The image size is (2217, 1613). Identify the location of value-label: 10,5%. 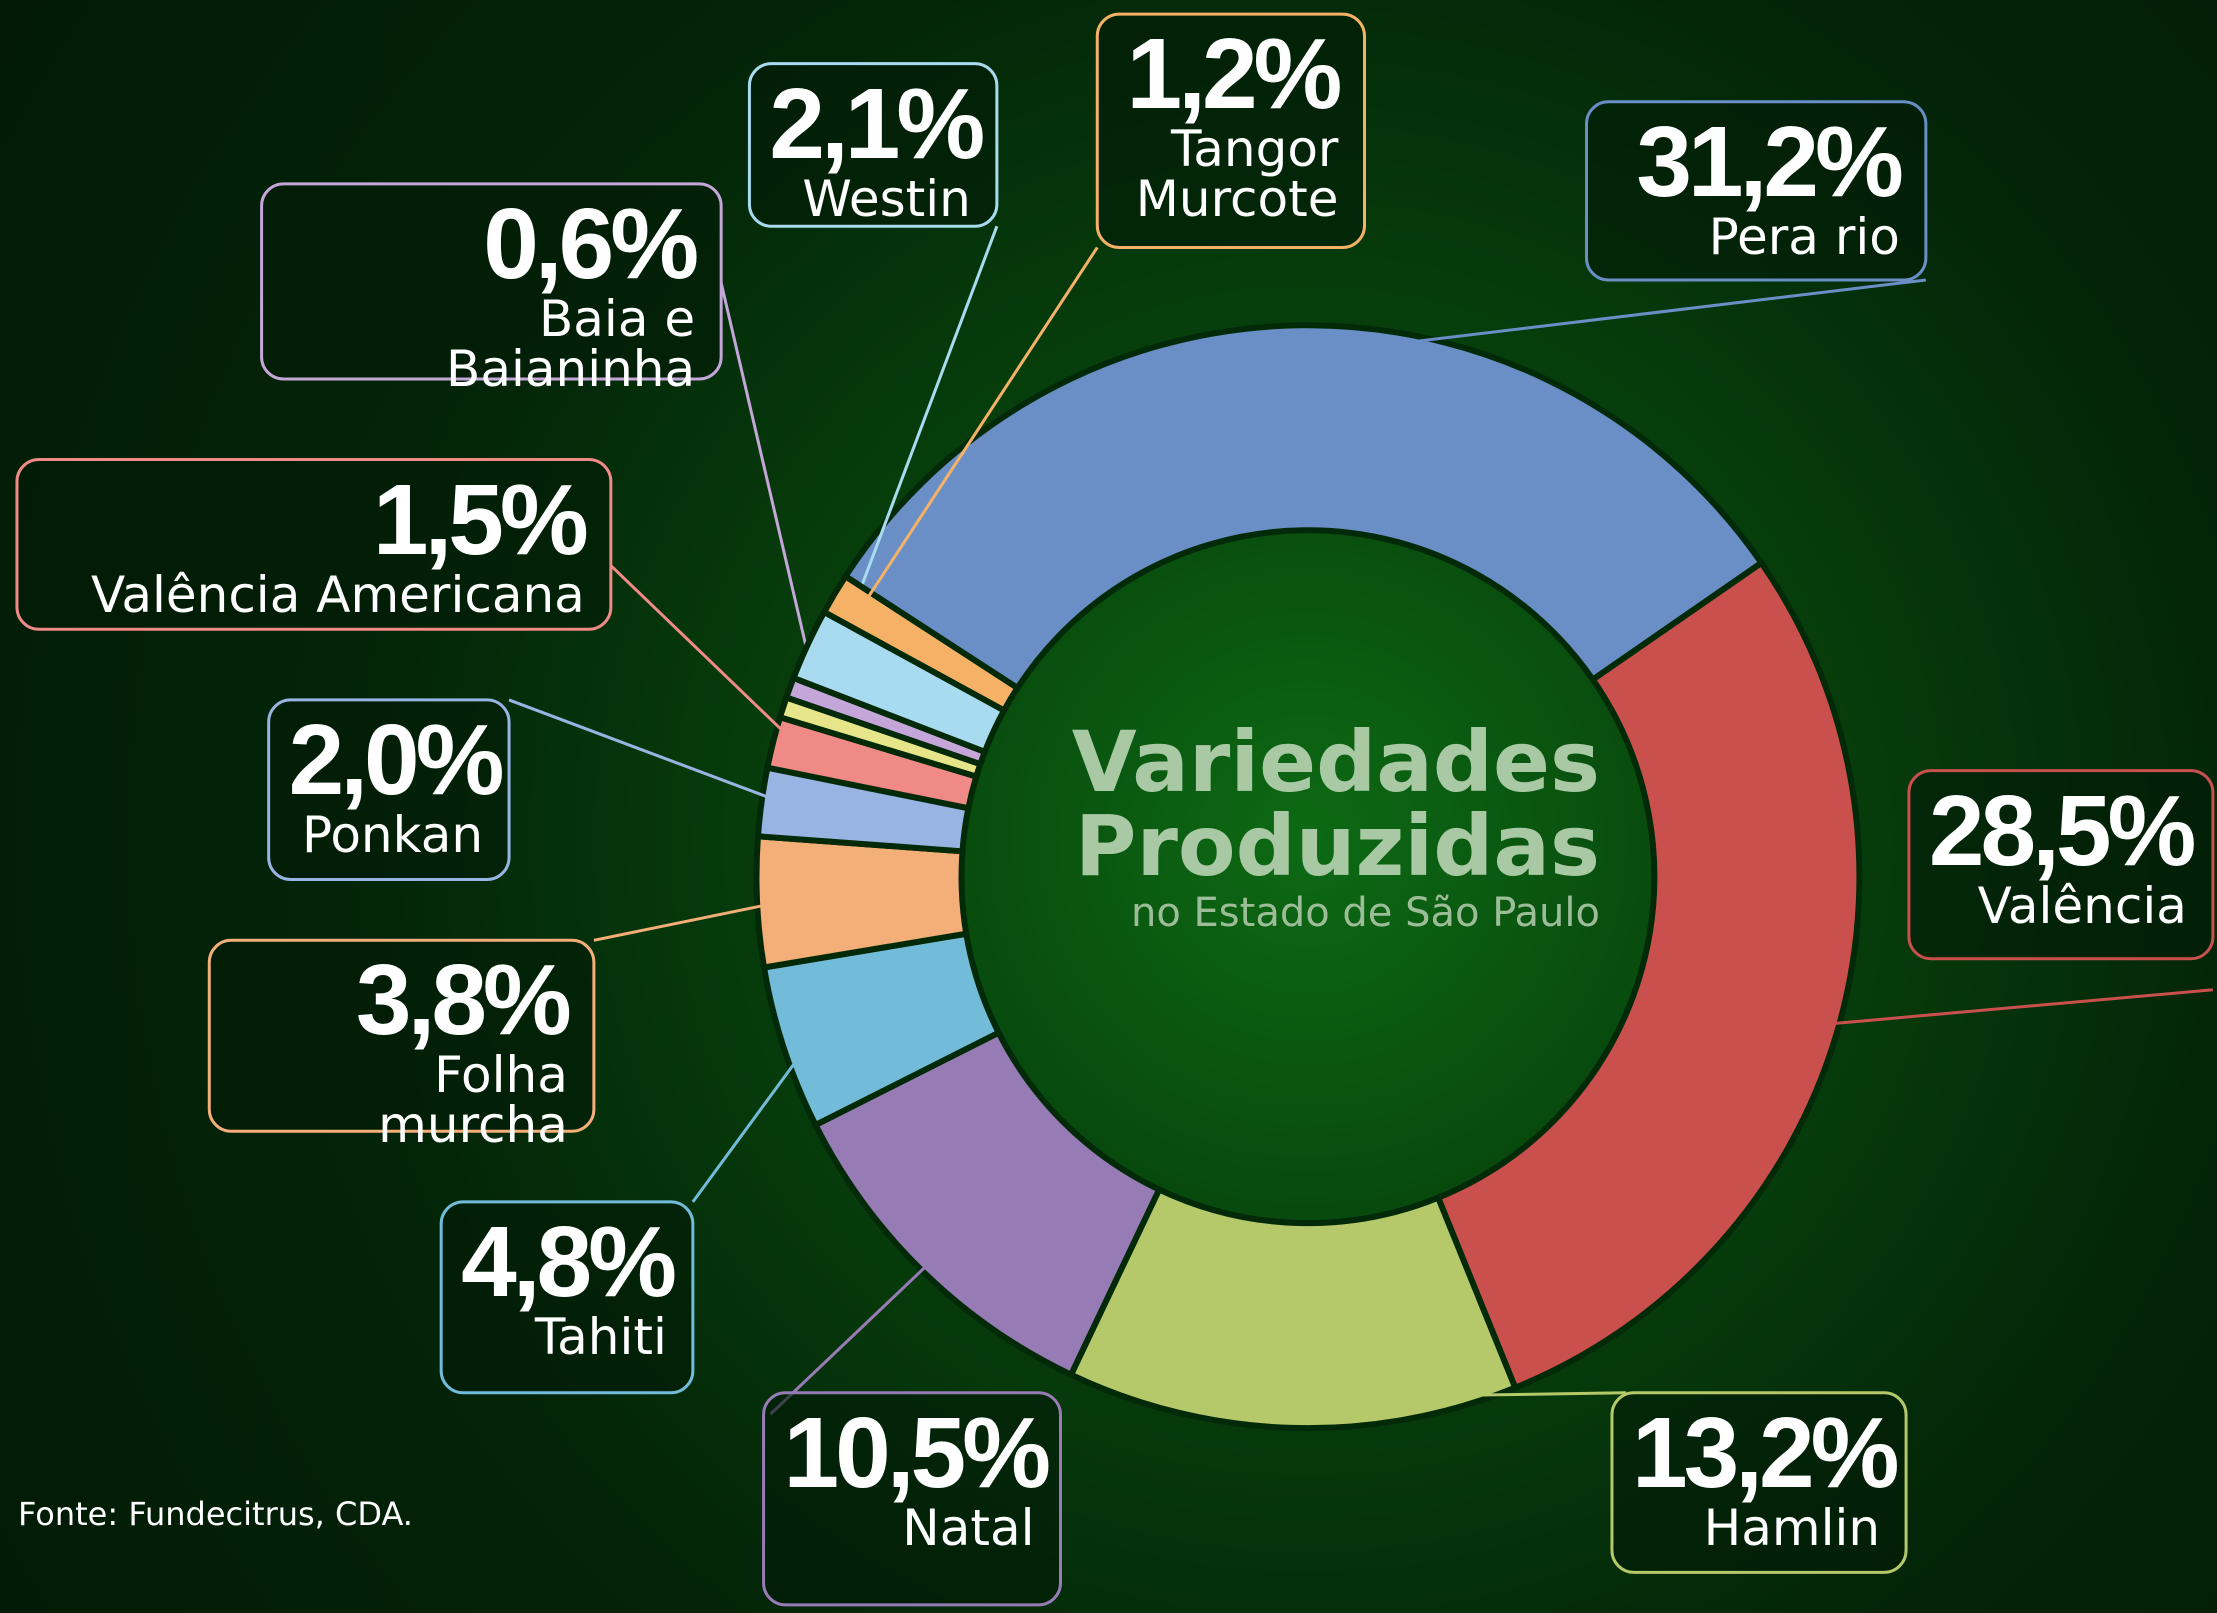
(917, 1452).